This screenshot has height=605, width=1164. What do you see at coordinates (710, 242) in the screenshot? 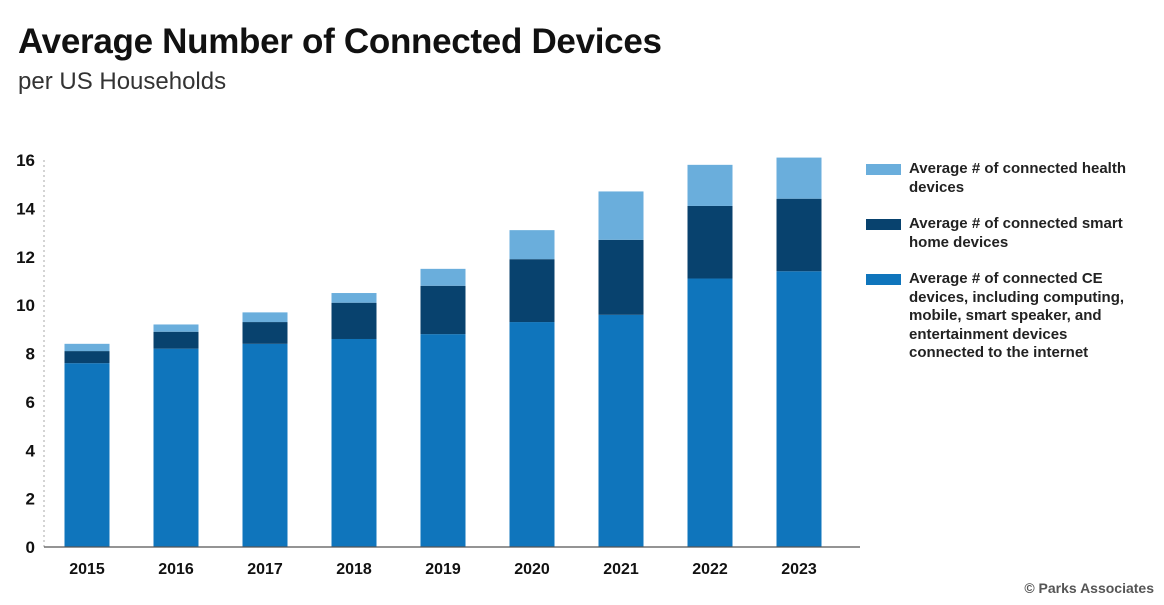
I see `bar-smart-home-2022` at bounding box center [710, 242].